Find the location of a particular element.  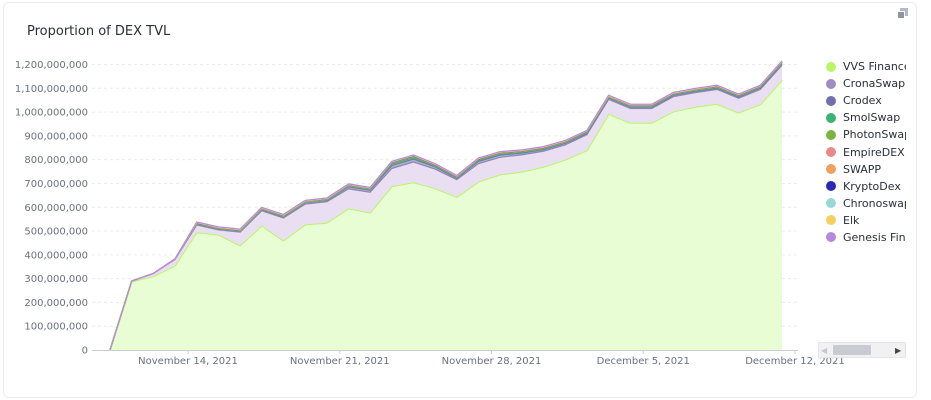

legend-item: Genesis Finance is located at coordinates (866, 237).